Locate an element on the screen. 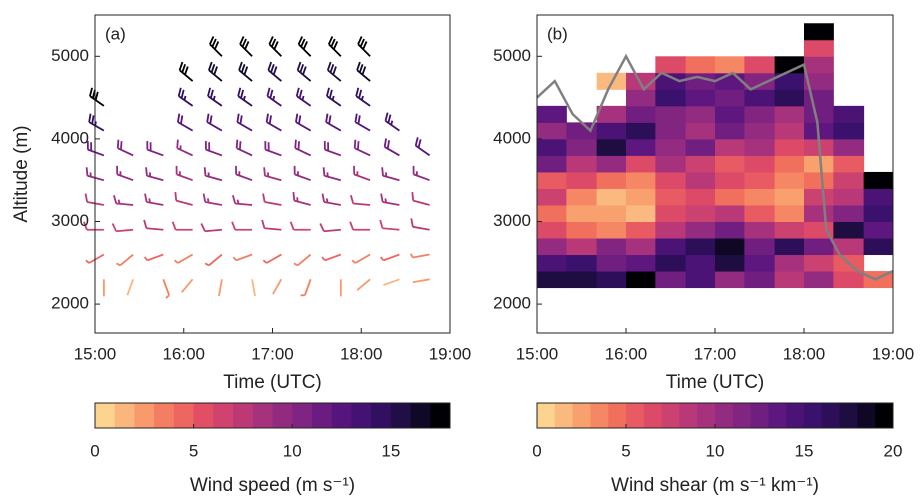 The height and width of the screenshot is (503, 920). x-tick-label: 15:00 is located at coordinates (95, 353).